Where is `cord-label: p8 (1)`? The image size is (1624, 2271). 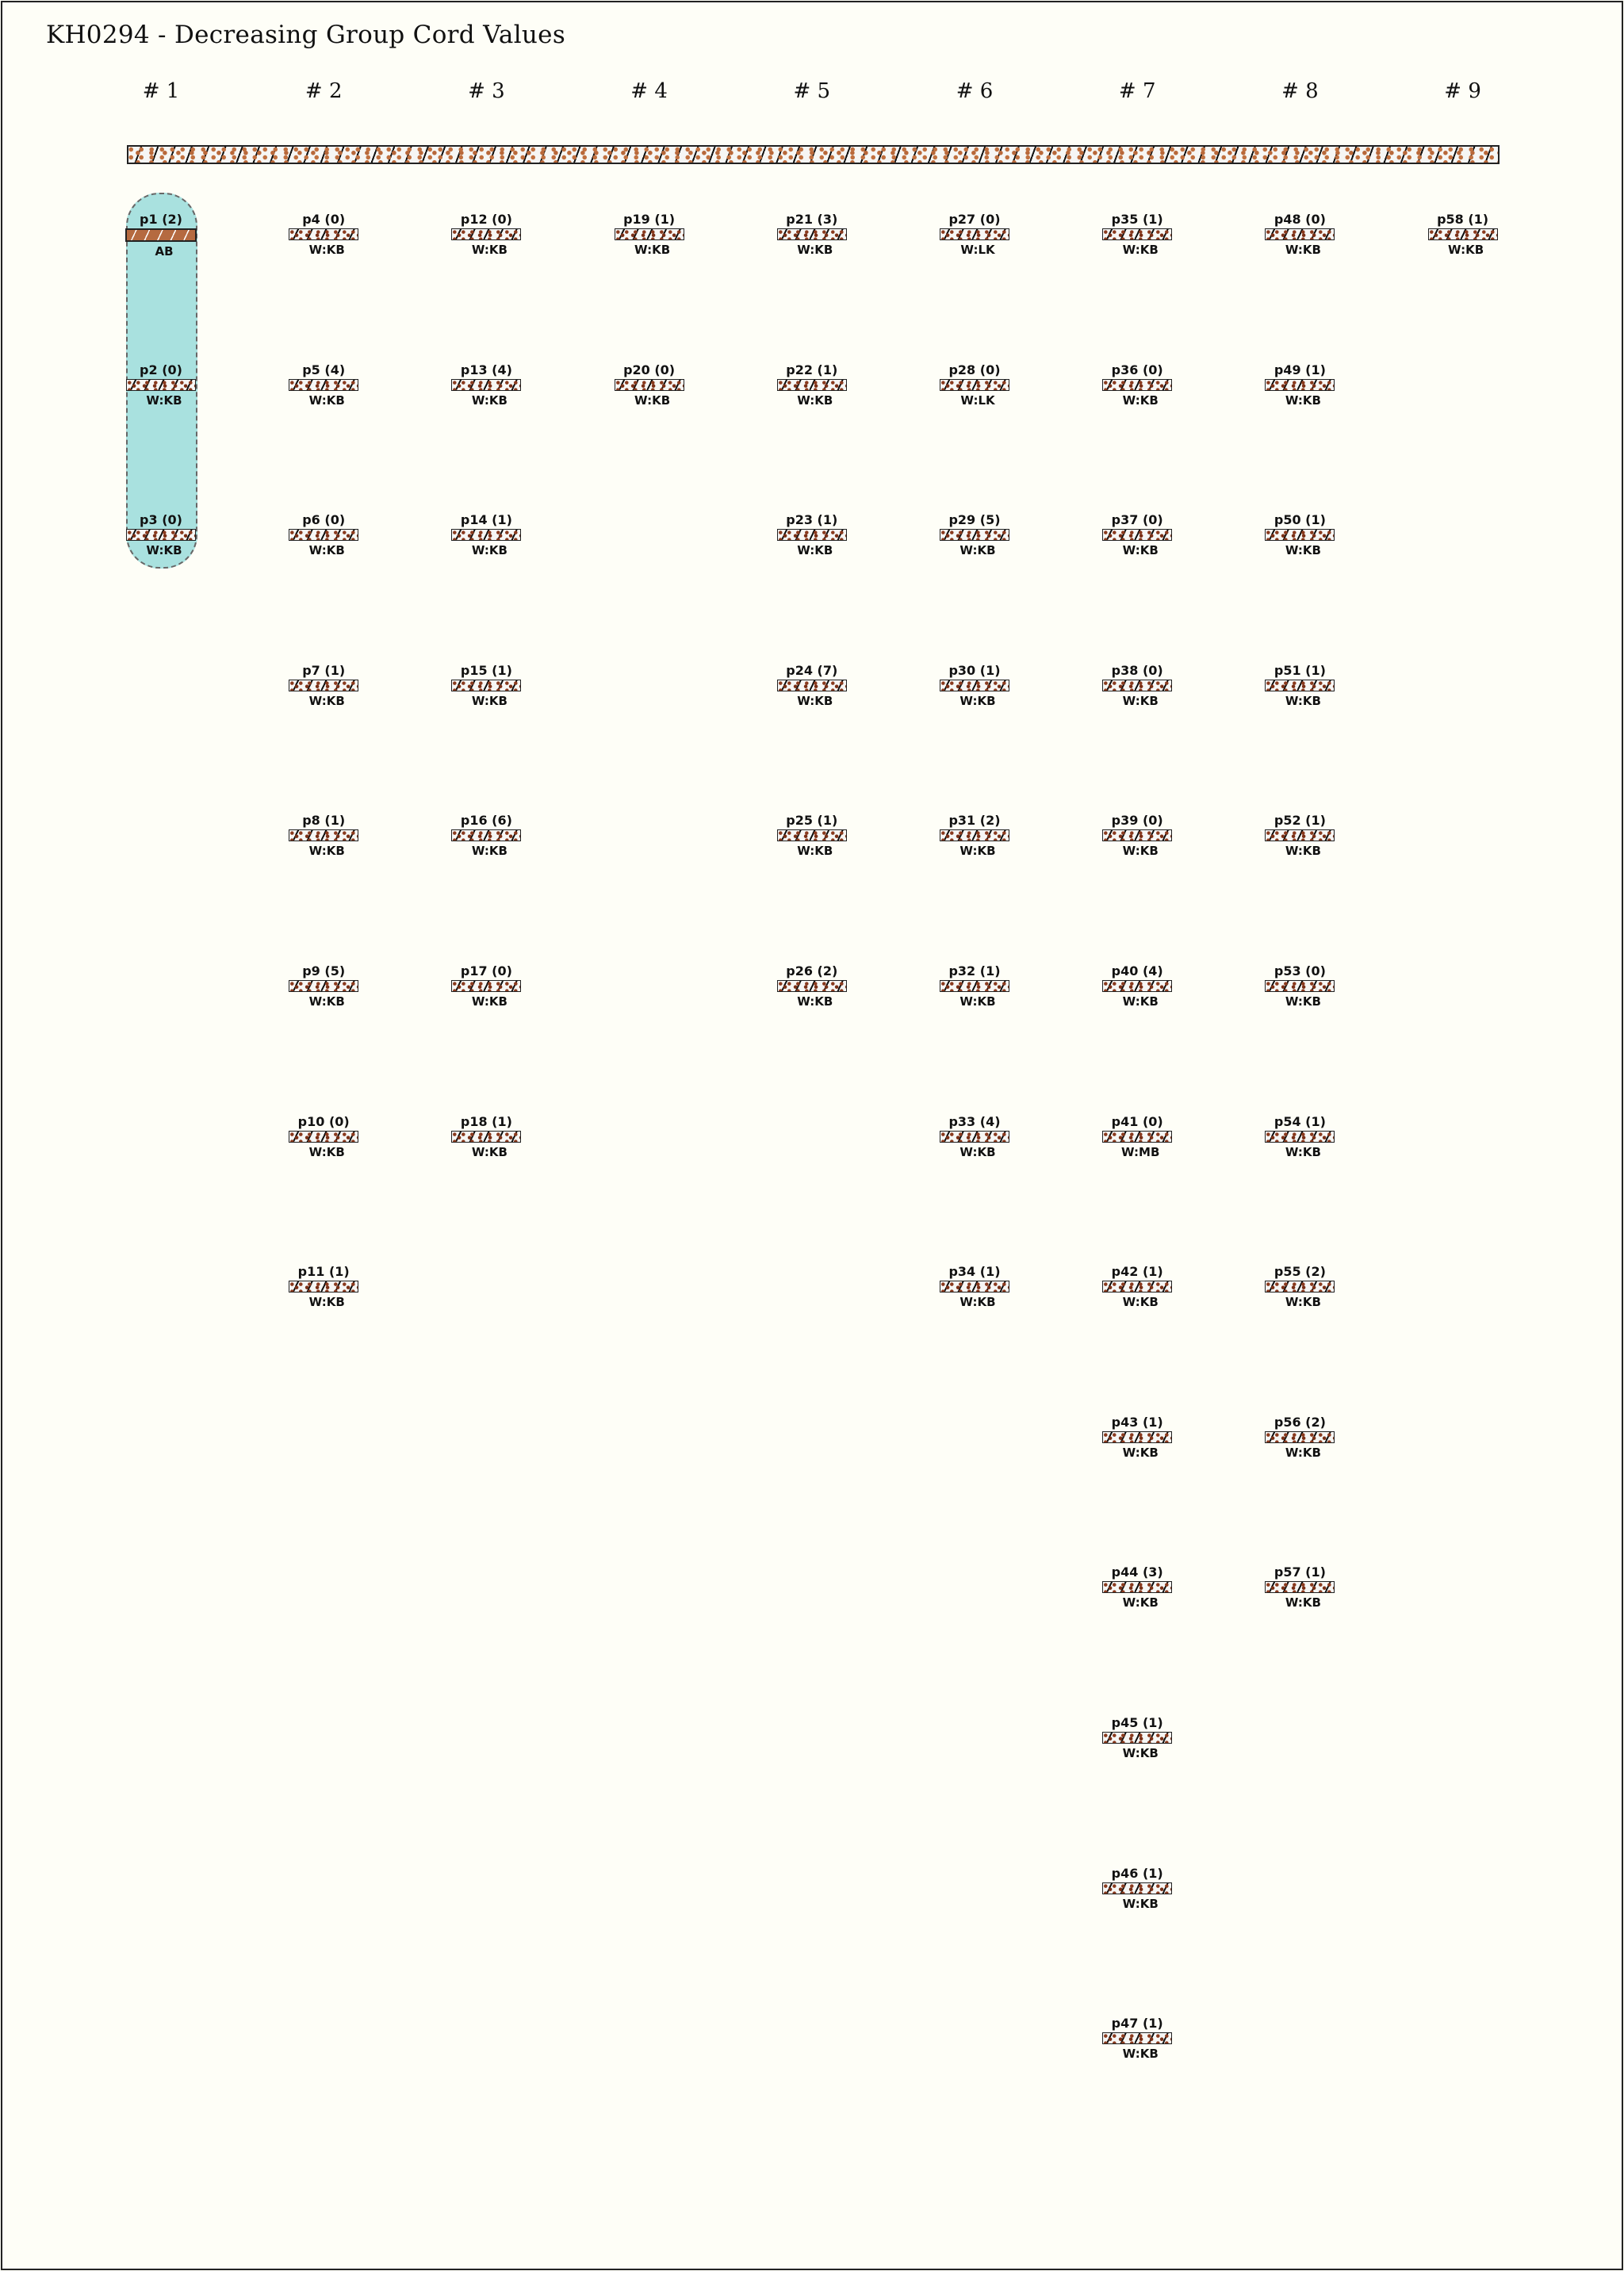
cord-label: p8 (1) is located at coordinates (324, 821).